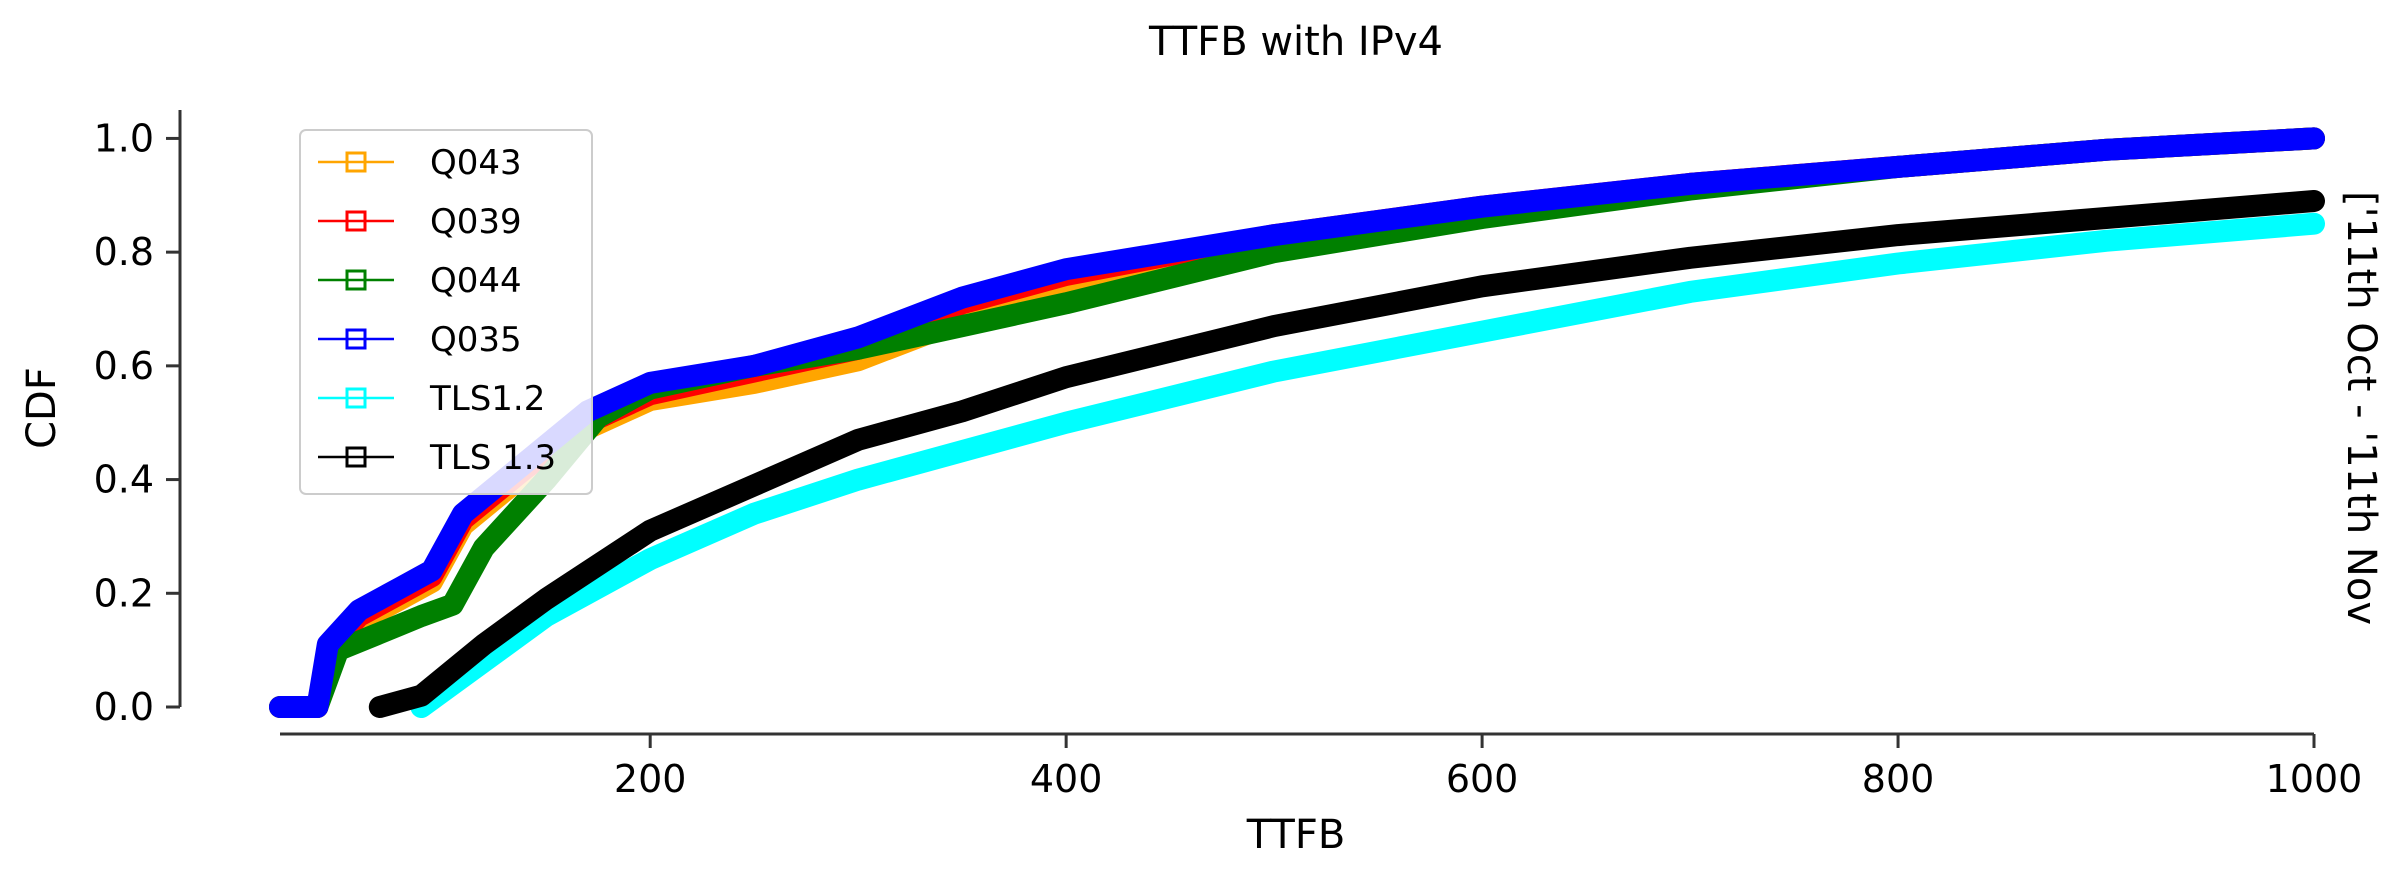 Image resolution: width=2400 pixels, height=886 pixels. Describe the element at coordinates (124, 707) in the screenshot. I see `y-tick-label-0: 0.0` at that location.